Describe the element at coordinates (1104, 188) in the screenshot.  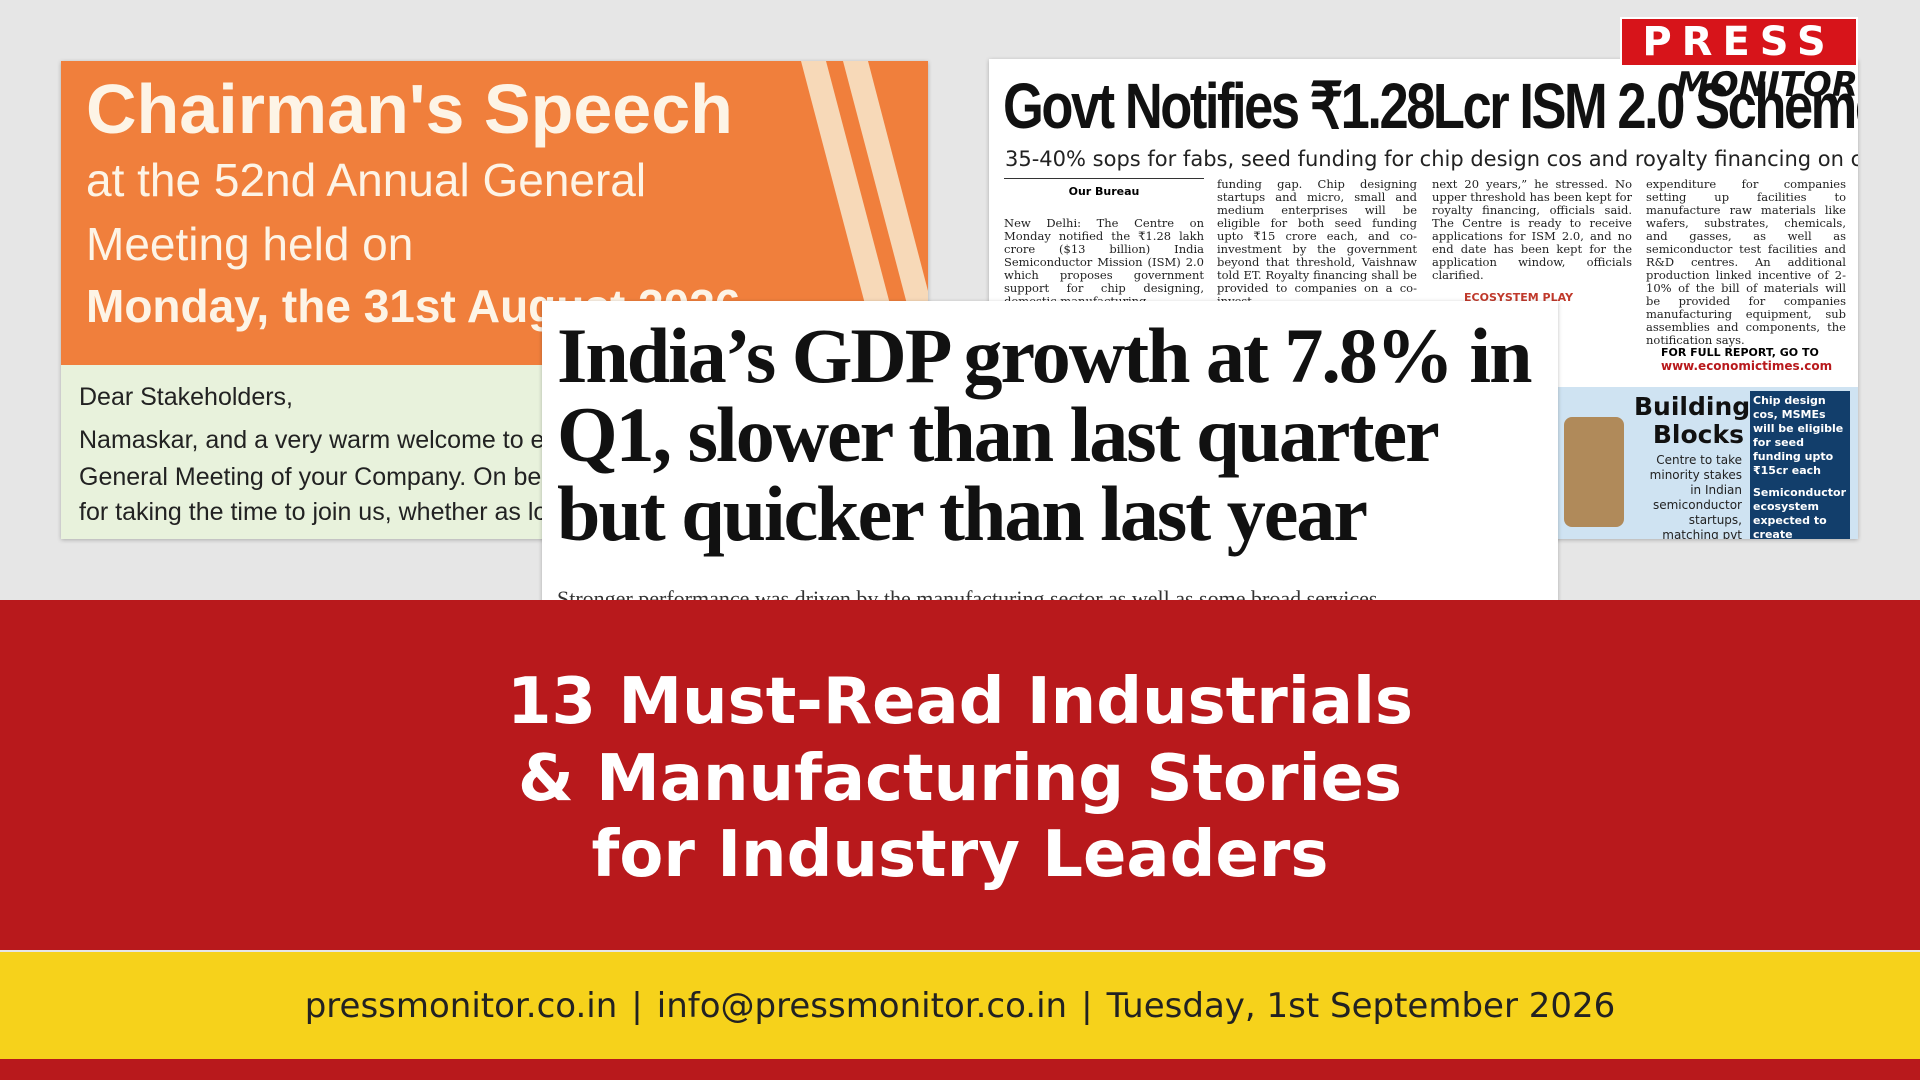
I see `byline: Our Bureau` at that location.